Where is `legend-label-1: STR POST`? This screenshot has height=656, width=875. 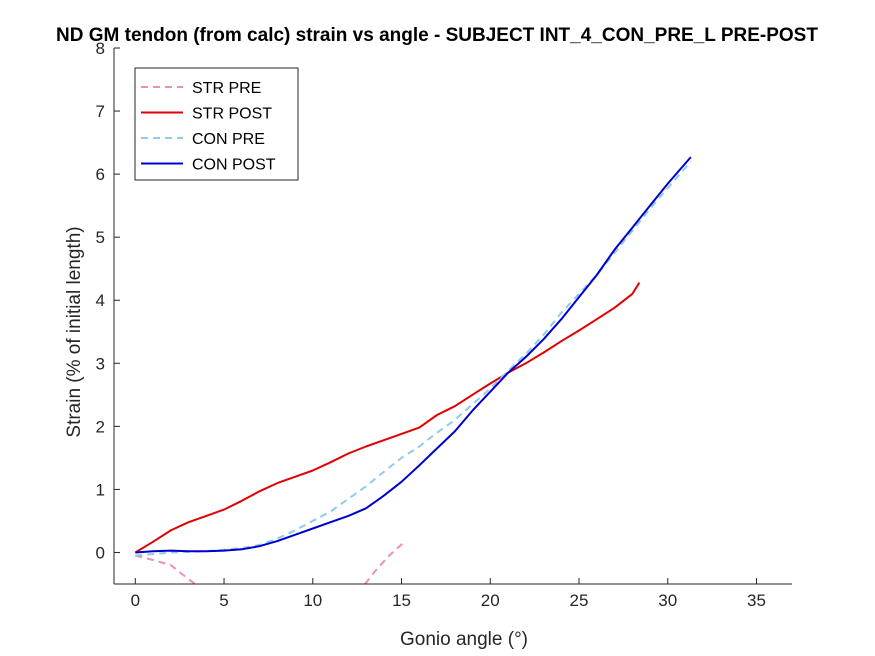
legend-label-1: STR POST is located at coordinates (232, 114).